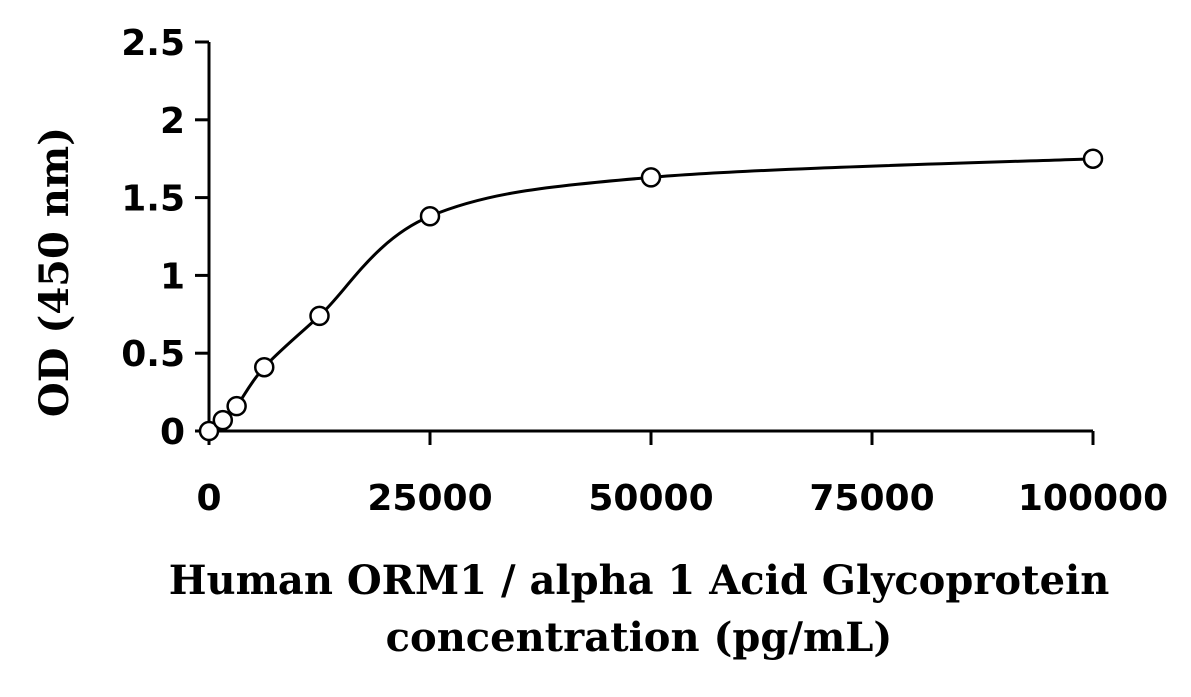 The image size is (1191, 697). Describe the element at coordinates (650, 498) in the screenshot. I see `x-tick-label: 50000` at that location.